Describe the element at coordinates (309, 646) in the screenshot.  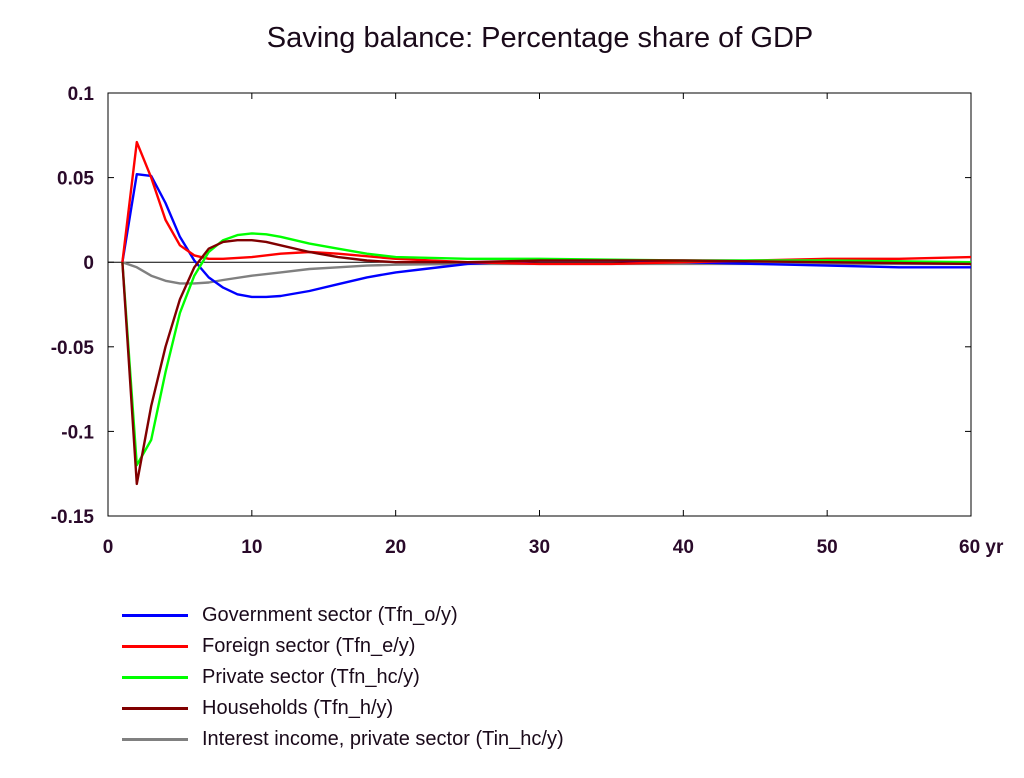
I see `legend-label: Foreign sector (Tfn_e/y)` at that location.